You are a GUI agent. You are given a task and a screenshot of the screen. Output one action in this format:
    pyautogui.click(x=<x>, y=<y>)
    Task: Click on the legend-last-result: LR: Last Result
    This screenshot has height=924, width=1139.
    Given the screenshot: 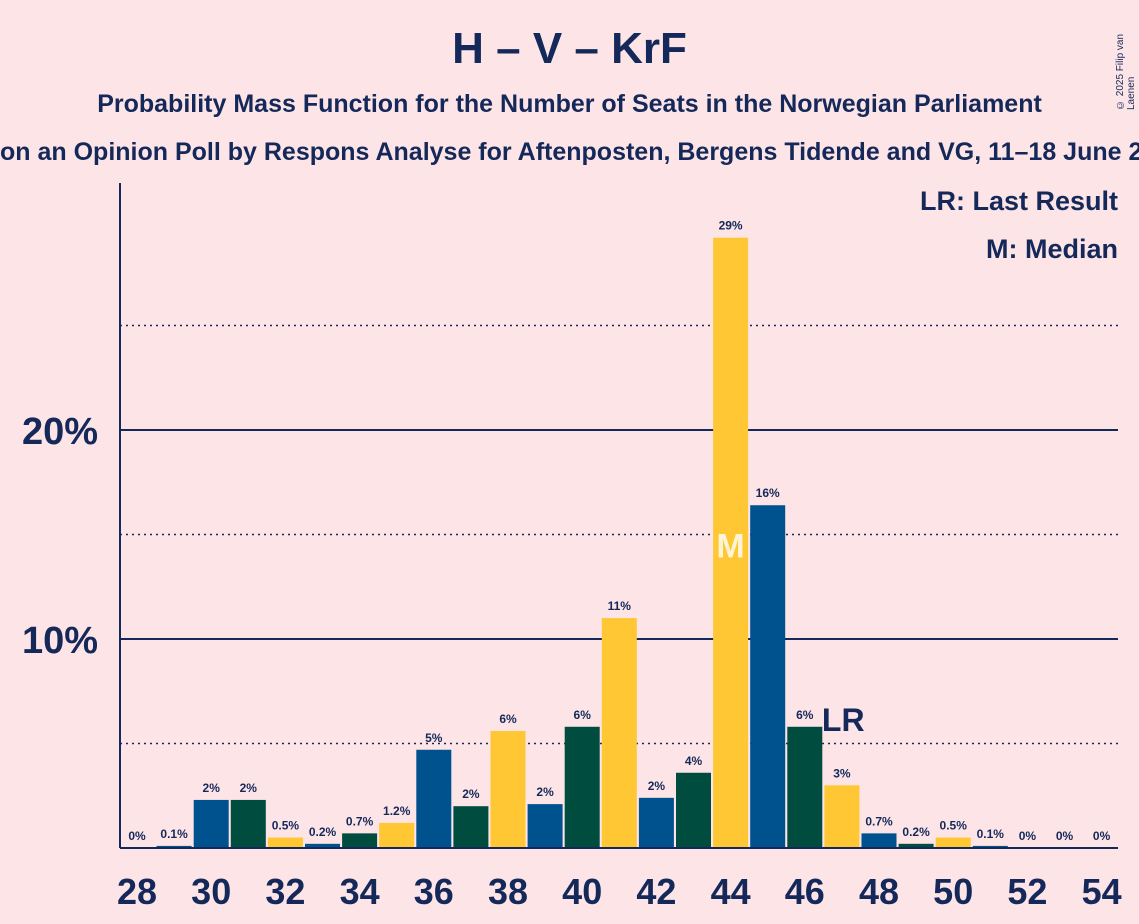 What is the action you would take?
    pyautogui.click(x=1019, y=201)
    